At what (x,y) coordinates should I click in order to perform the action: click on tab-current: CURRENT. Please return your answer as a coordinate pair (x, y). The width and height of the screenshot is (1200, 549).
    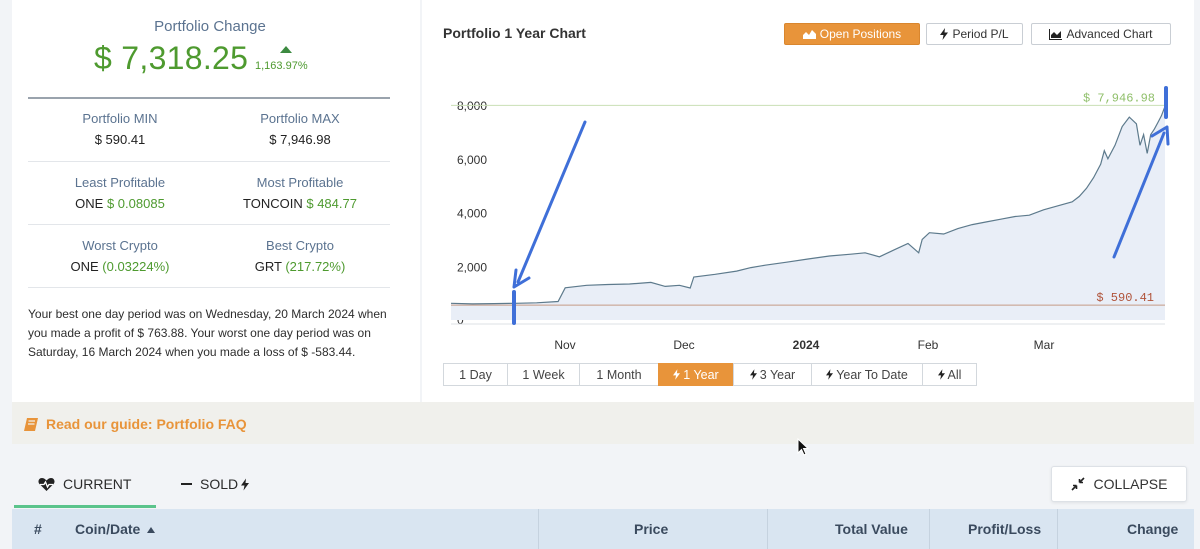
    Looking at the image, I should click on (84, 484).